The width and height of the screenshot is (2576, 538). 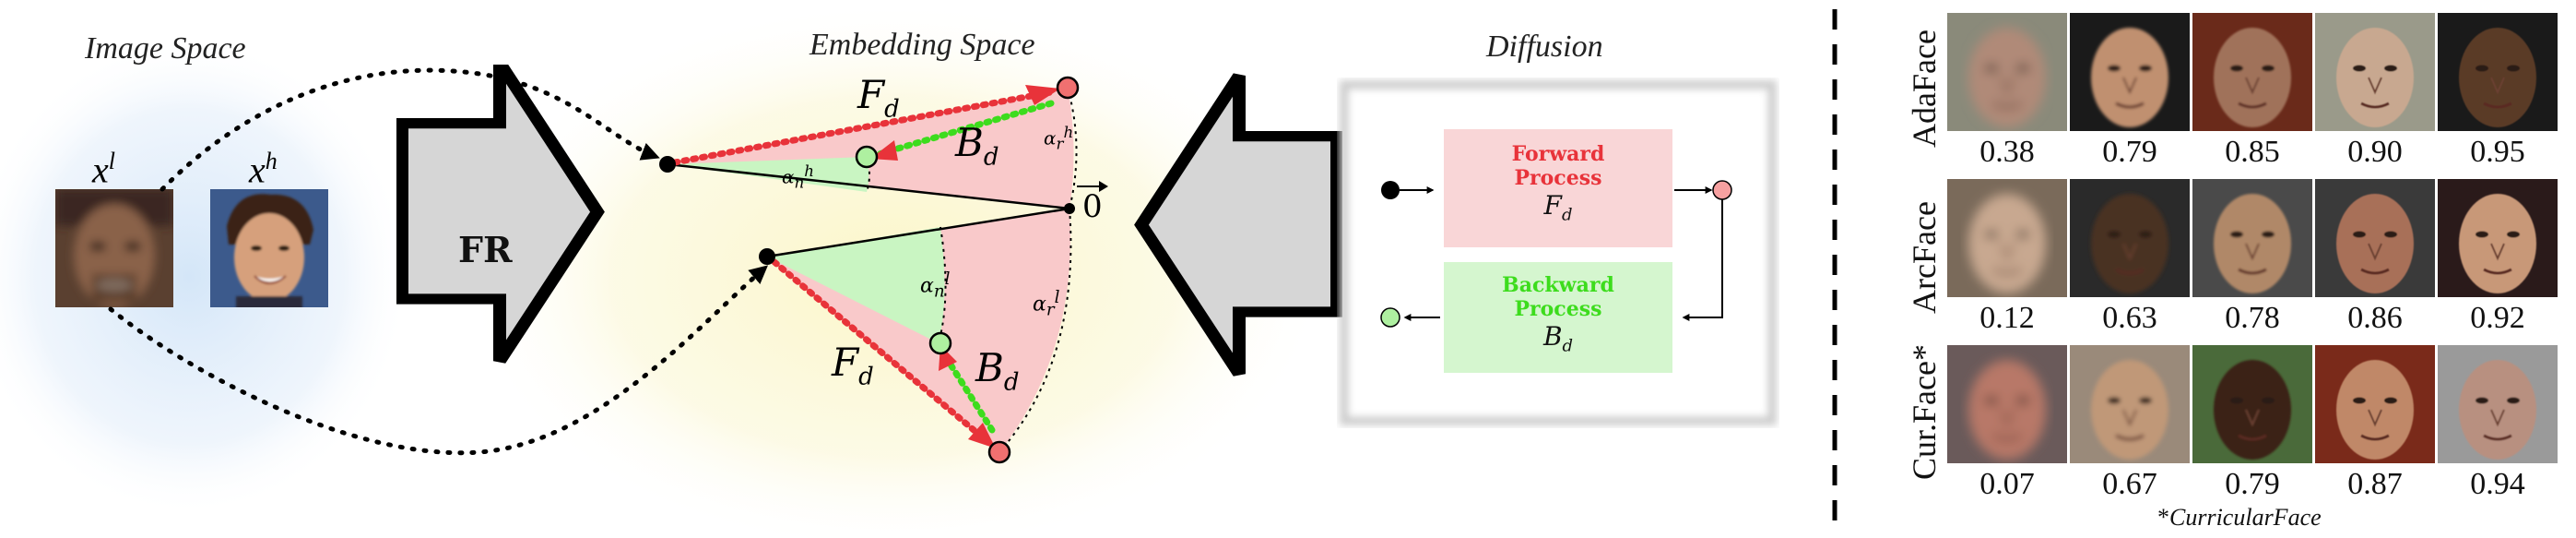 I want to click on diffusion-input-arrow, so click(x=1238, y=225).